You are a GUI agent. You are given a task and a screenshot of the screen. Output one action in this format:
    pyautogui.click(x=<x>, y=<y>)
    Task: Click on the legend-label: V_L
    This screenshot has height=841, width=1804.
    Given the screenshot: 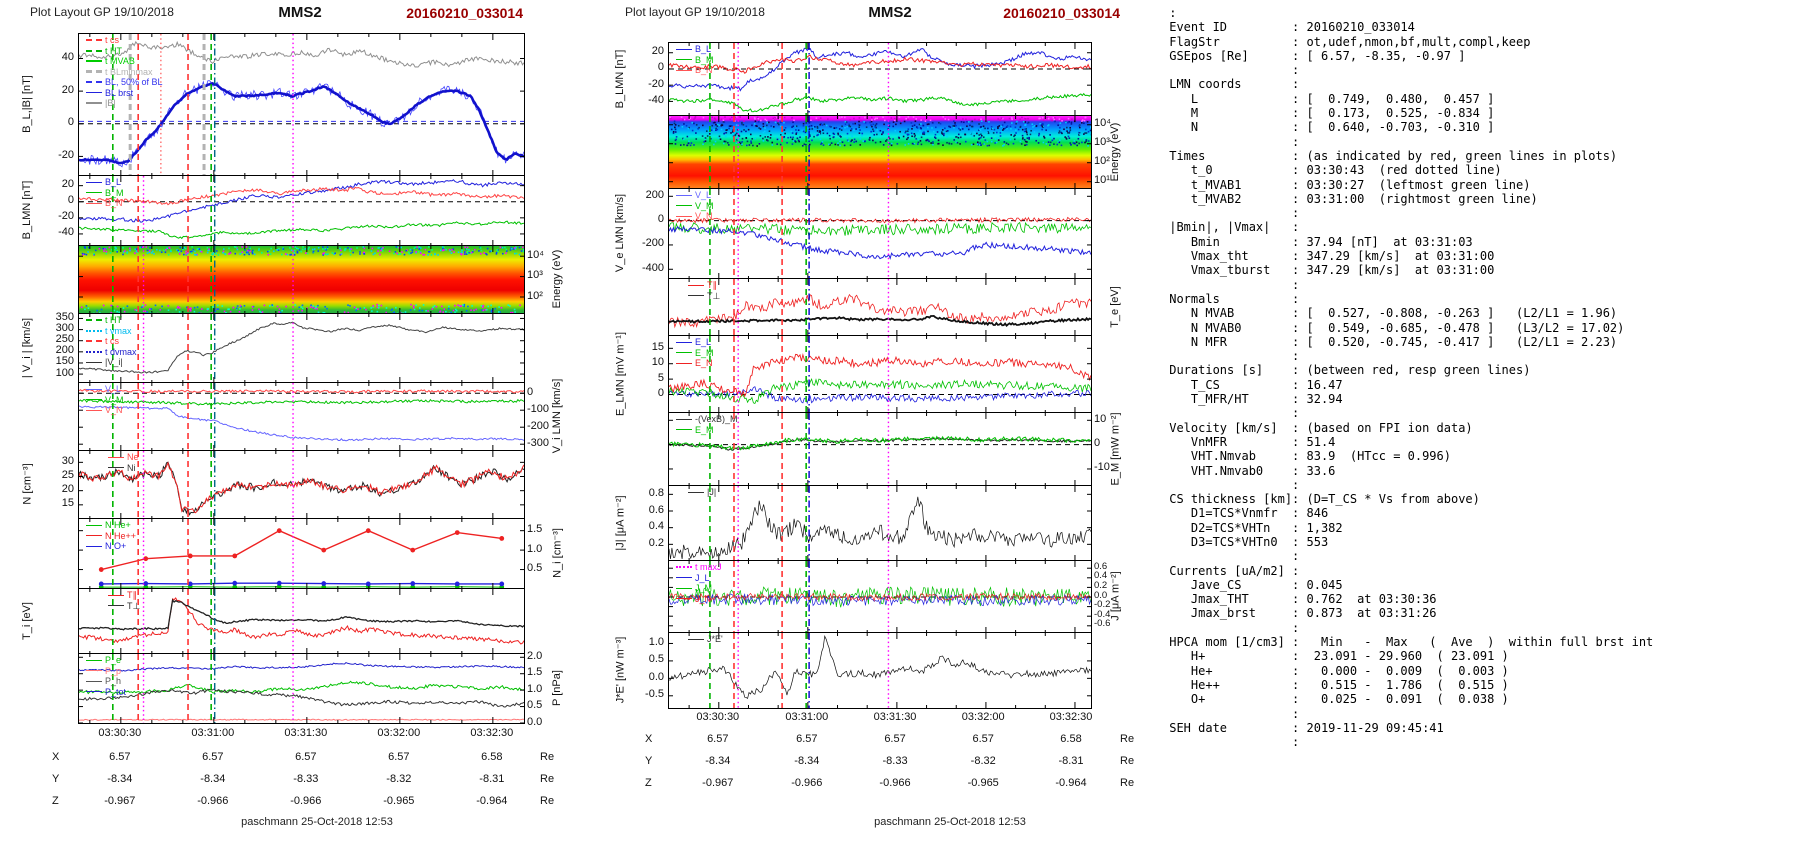 What is the action you would take?
    pyautogui.click(x=113, y=389)
    